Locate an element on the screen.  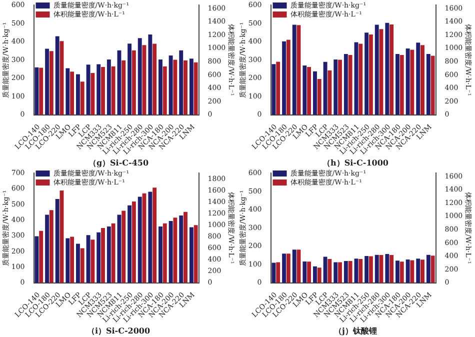
text: （h）Si-C-1000 is located at coordinates (355, 162).